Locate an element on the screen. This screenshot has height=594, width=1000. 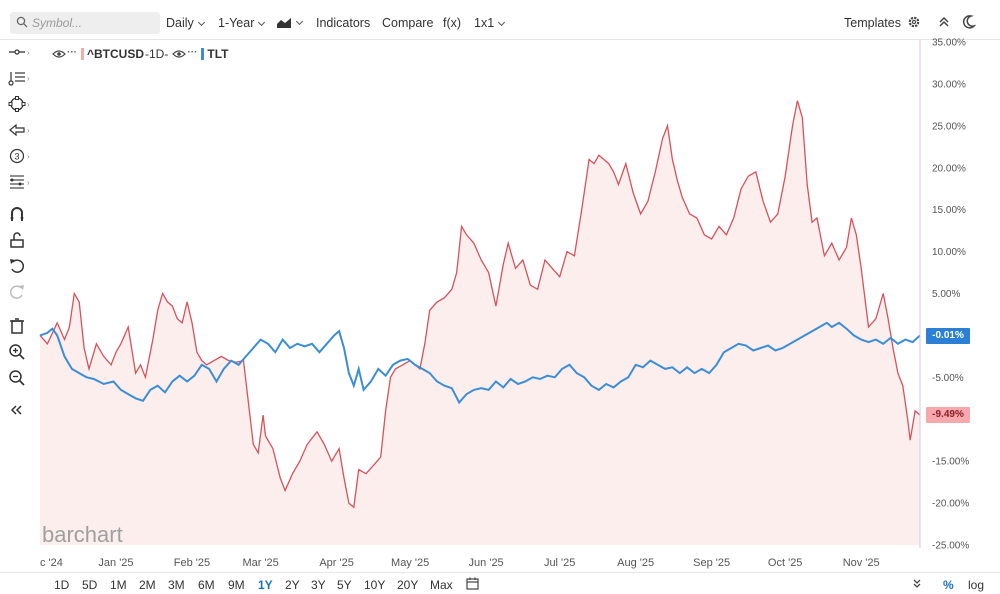
annotation-tool-button: › is located at coordinates (21, 78).